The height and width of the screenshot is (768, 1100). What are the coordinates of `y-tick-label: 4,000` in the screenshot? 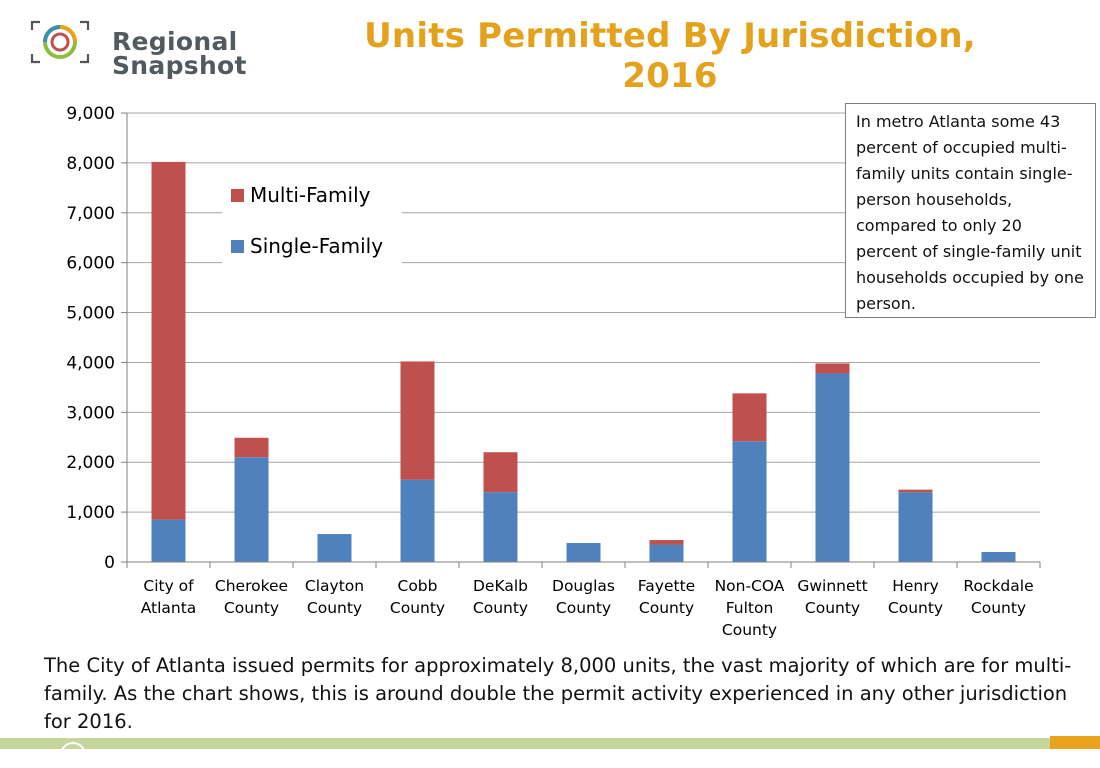 It's located at (90, 363).